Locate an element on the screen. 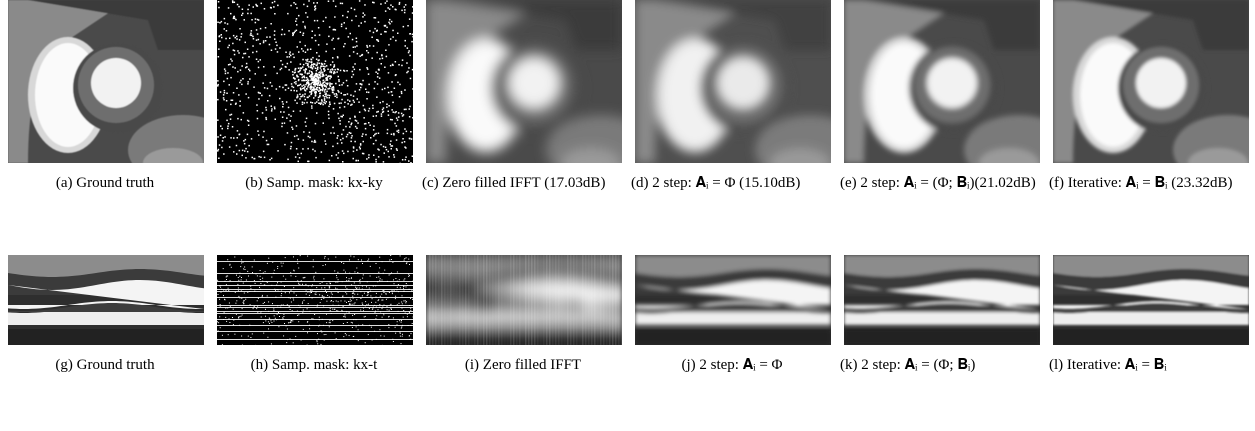 The image size is (1255, 431). figure-panel: (j) 2 step: 𝐀ᵢ = Φ is located at coordinates (734, 315).